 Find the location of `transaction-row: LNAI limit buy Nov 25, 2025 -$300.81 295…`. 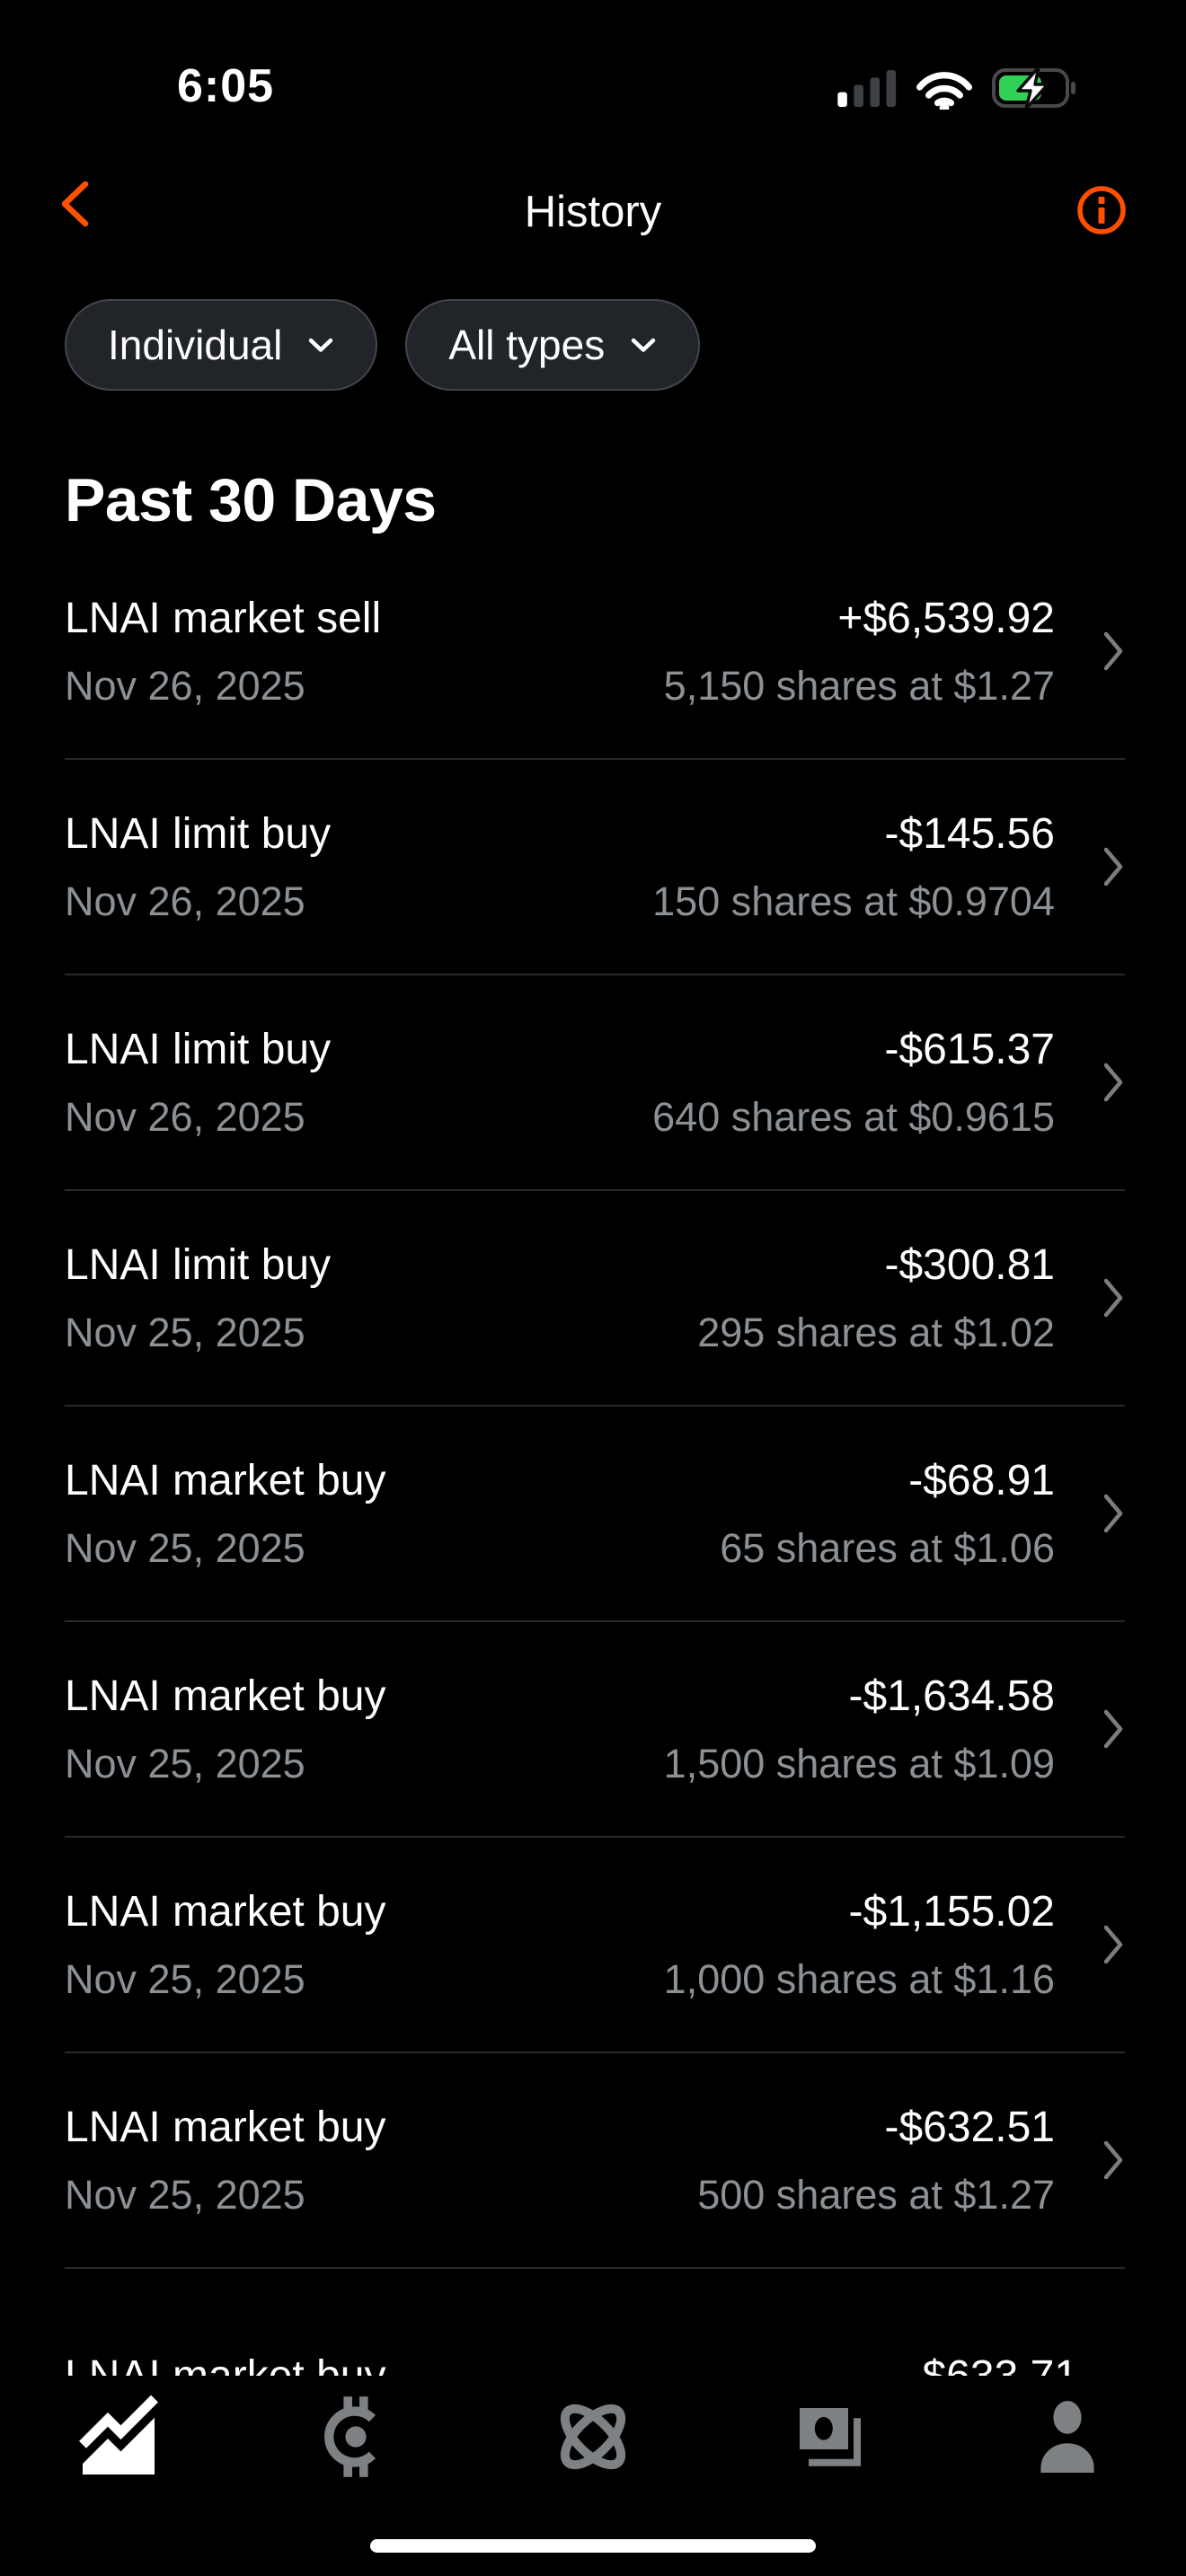

transaction-row: LNAI limit buy Nov 25, 2025 -$300.81 295… is located at coordinates (595, 1299).